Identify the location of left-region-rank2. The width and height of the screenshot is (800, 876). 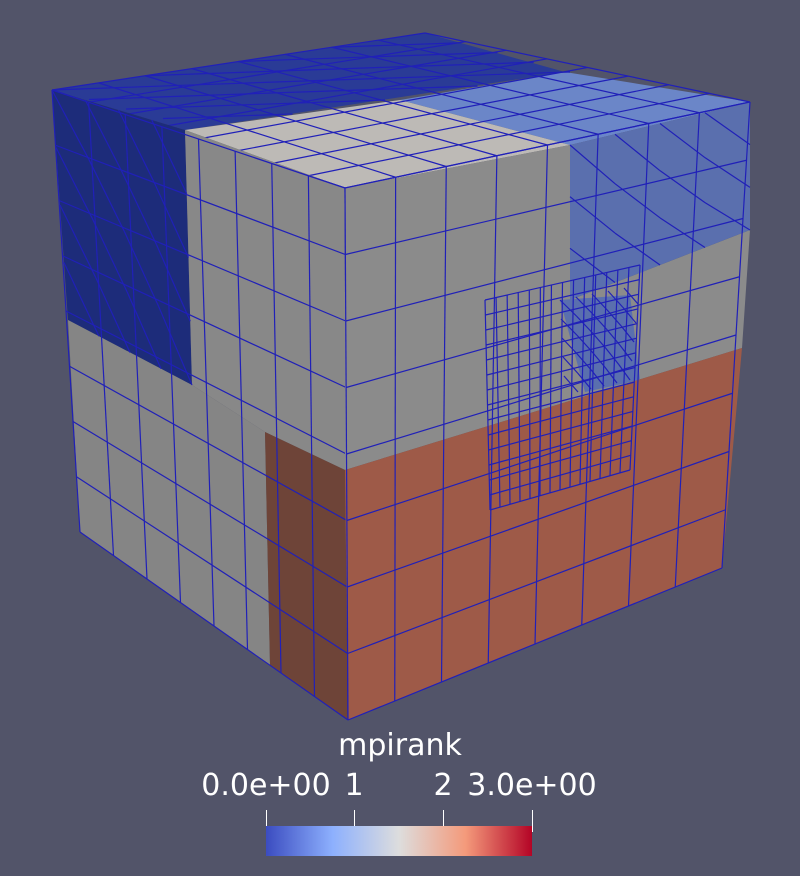
(265, 300).